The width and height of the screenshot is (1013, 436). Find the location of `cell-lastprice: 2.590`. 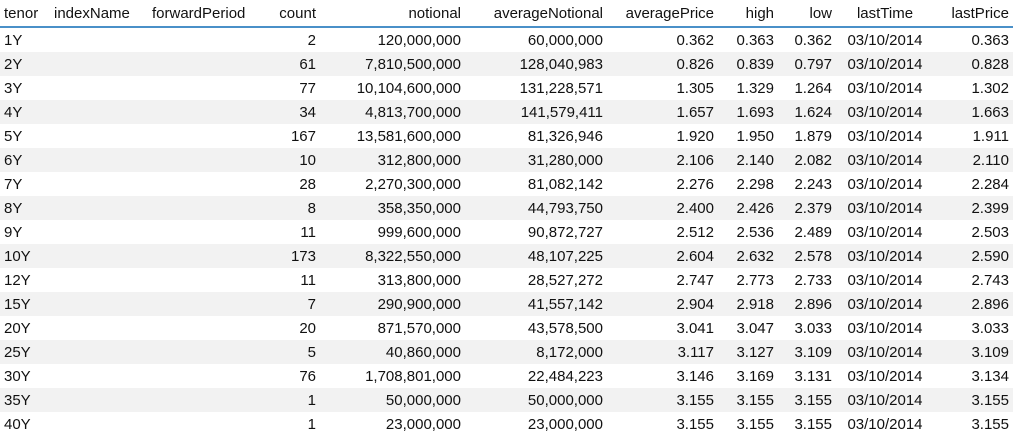

cell-lastprice: 2.590 is located at coordinates (973, 256).